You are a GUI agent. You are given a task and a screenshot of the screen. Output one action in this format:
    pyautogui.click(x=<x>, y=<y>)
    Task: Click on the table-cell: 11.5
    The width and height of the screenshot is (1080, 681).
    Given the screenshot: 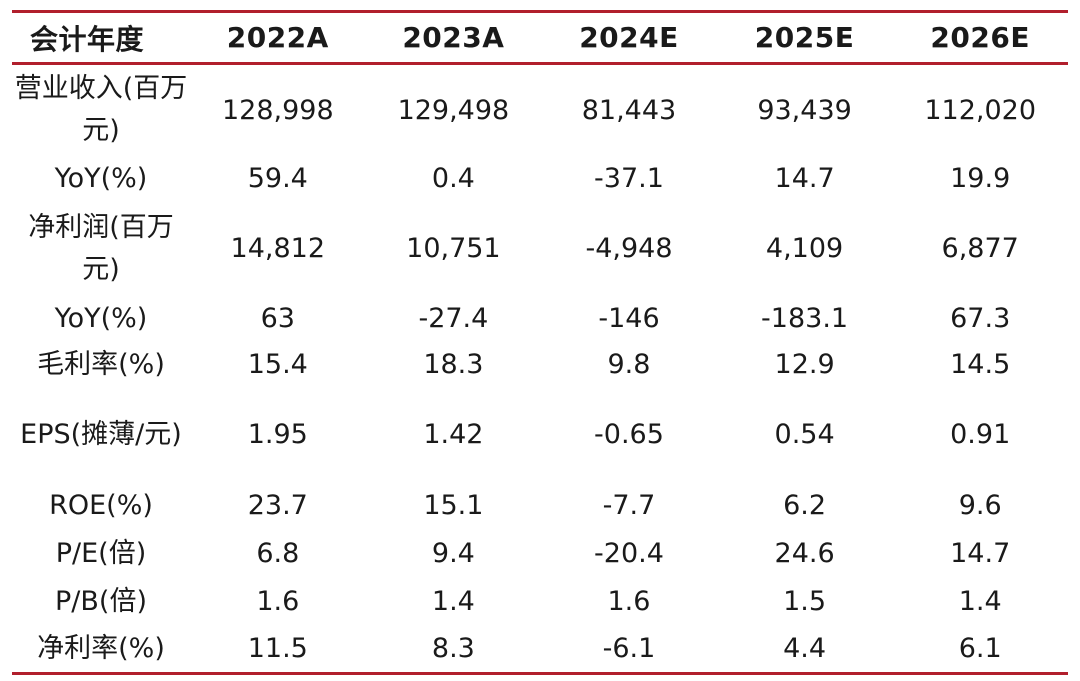 What is the action you would take?
    pyautogui.click(x=278, y=650)
    